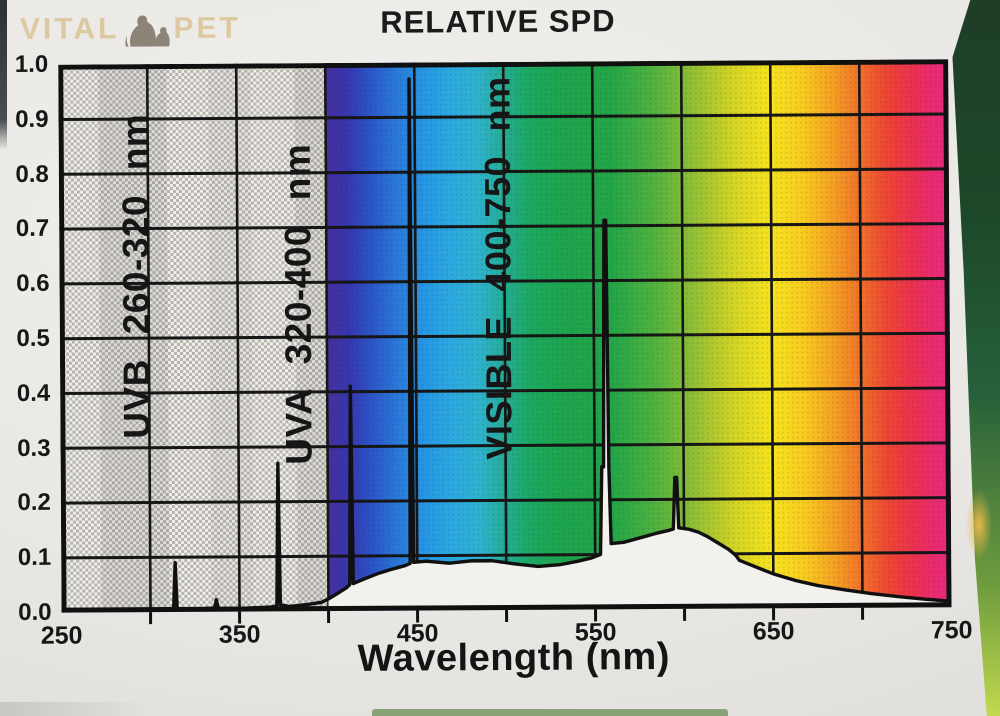 The image size is (1000, 716). I want to click on y-tick-label: 0.7, so click(32, 229).